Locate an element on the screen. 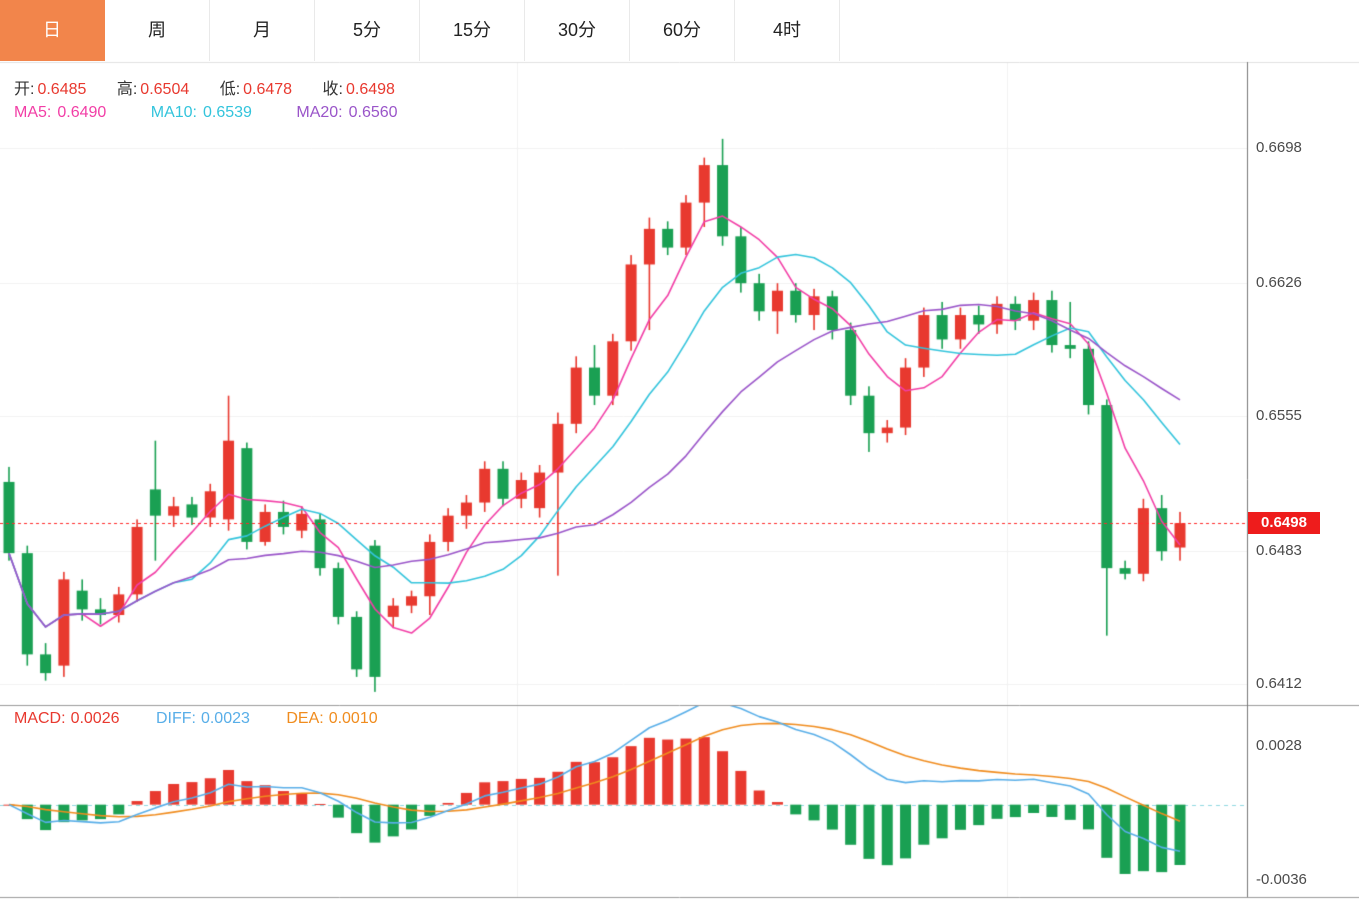 This screenshot has width=1359, height=903. high-readout: 高: 0.6504 is located at coordinates (153, 89).